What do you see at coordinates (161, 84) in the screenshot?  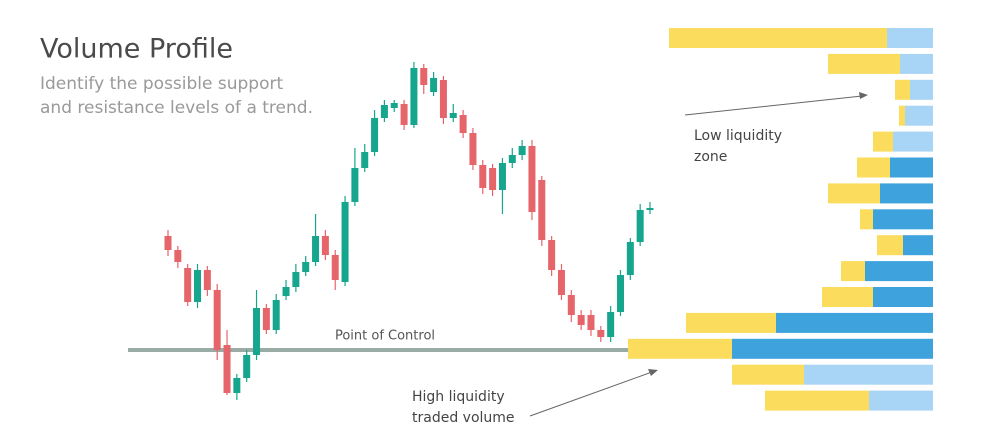 I see `subtitle: Identify the possible support` at bounding box center [161, 84].